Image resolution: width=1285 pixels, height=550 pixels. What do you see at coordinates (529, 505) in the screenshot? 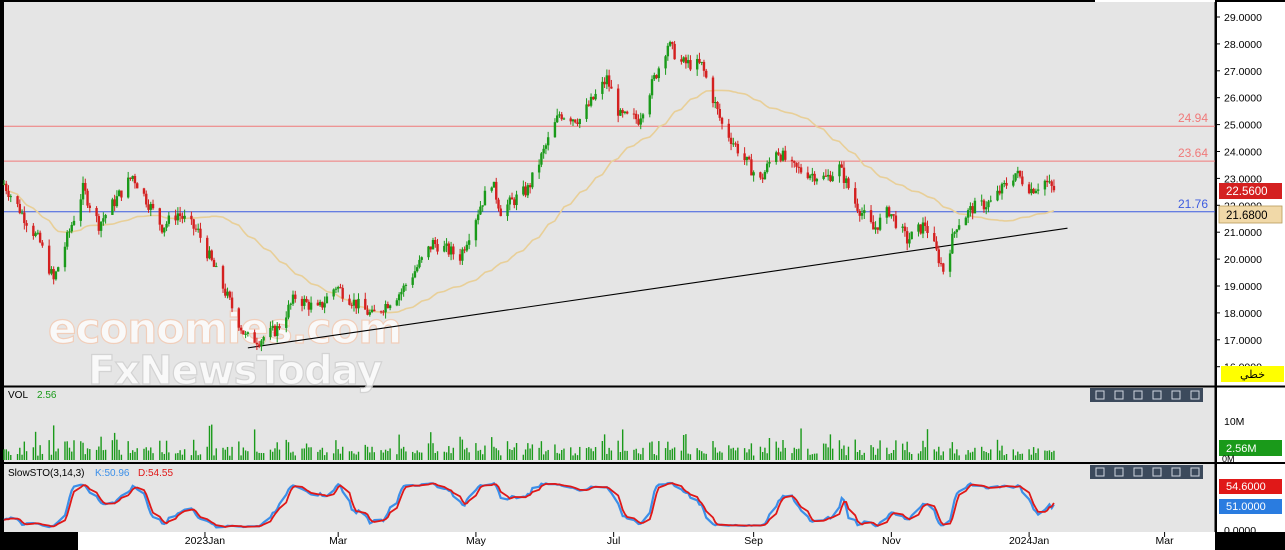
I see `sto-d-line` at bounding box center [529, 505].